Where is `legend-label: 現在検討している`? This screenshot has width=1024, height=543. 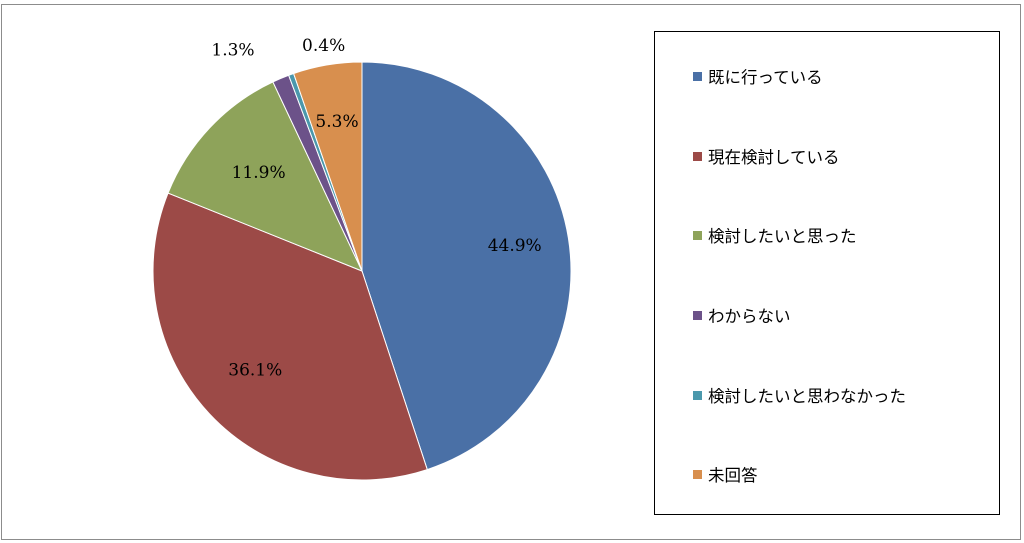
legend-label: 現在検討している is located at coordinates (774, 157).